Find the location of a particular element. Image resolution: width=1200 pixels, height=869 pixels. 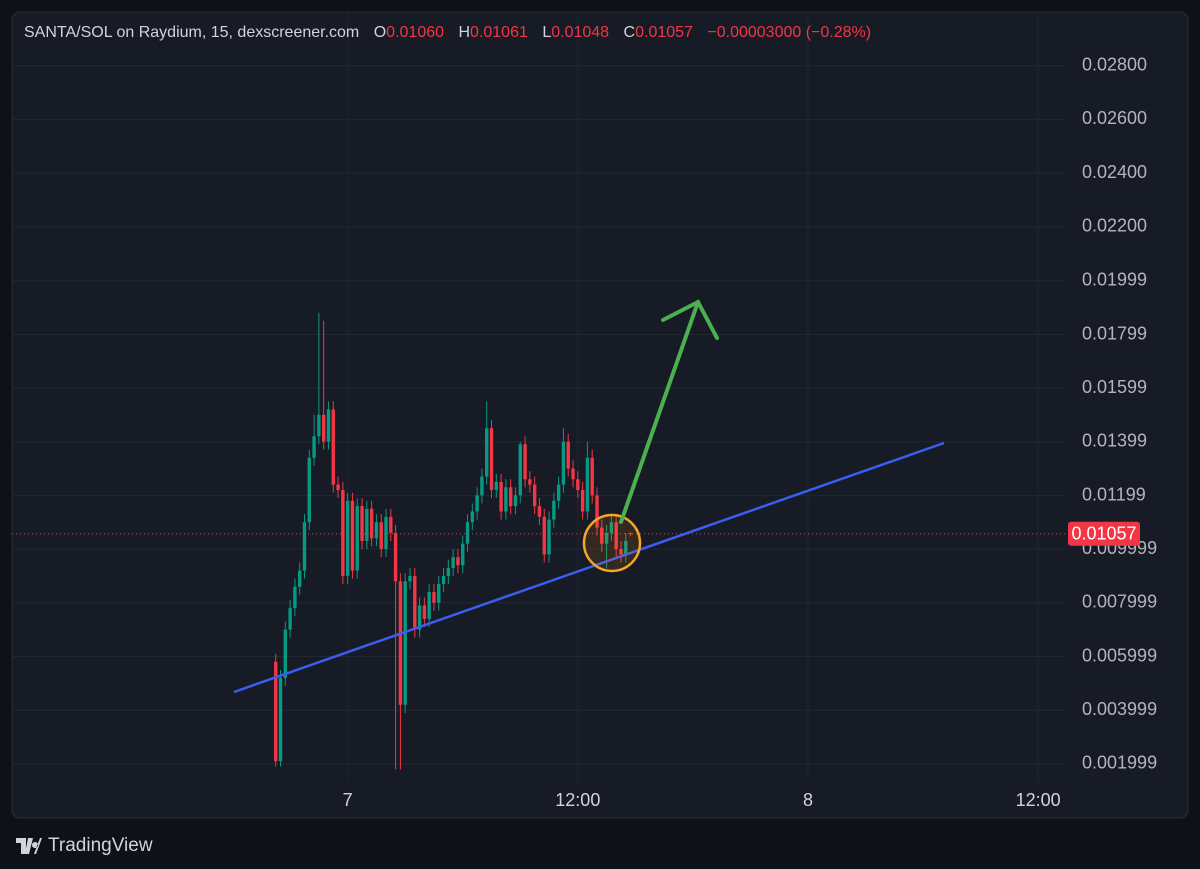

y-tick-label: 0.001999 is located at coordinates (1119, 763).